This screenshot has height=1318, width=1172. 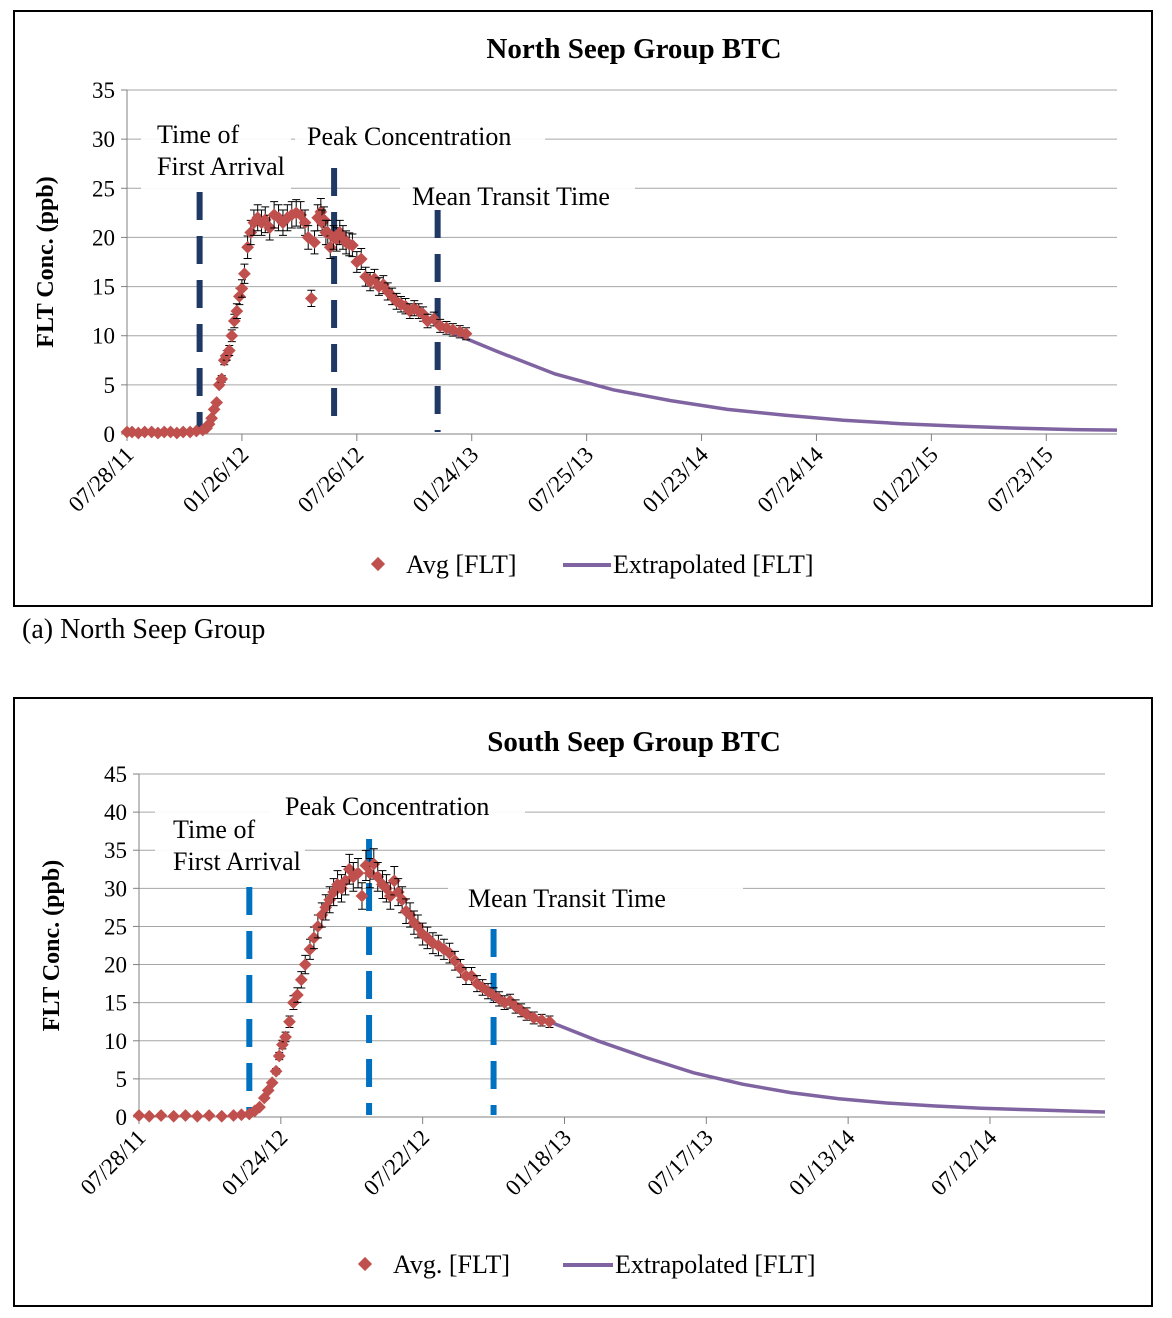 What do you see at coordinates (110, 385) in the screenshot?
I see `north-y-tick-label: 5` at bounding box center [110, 385].